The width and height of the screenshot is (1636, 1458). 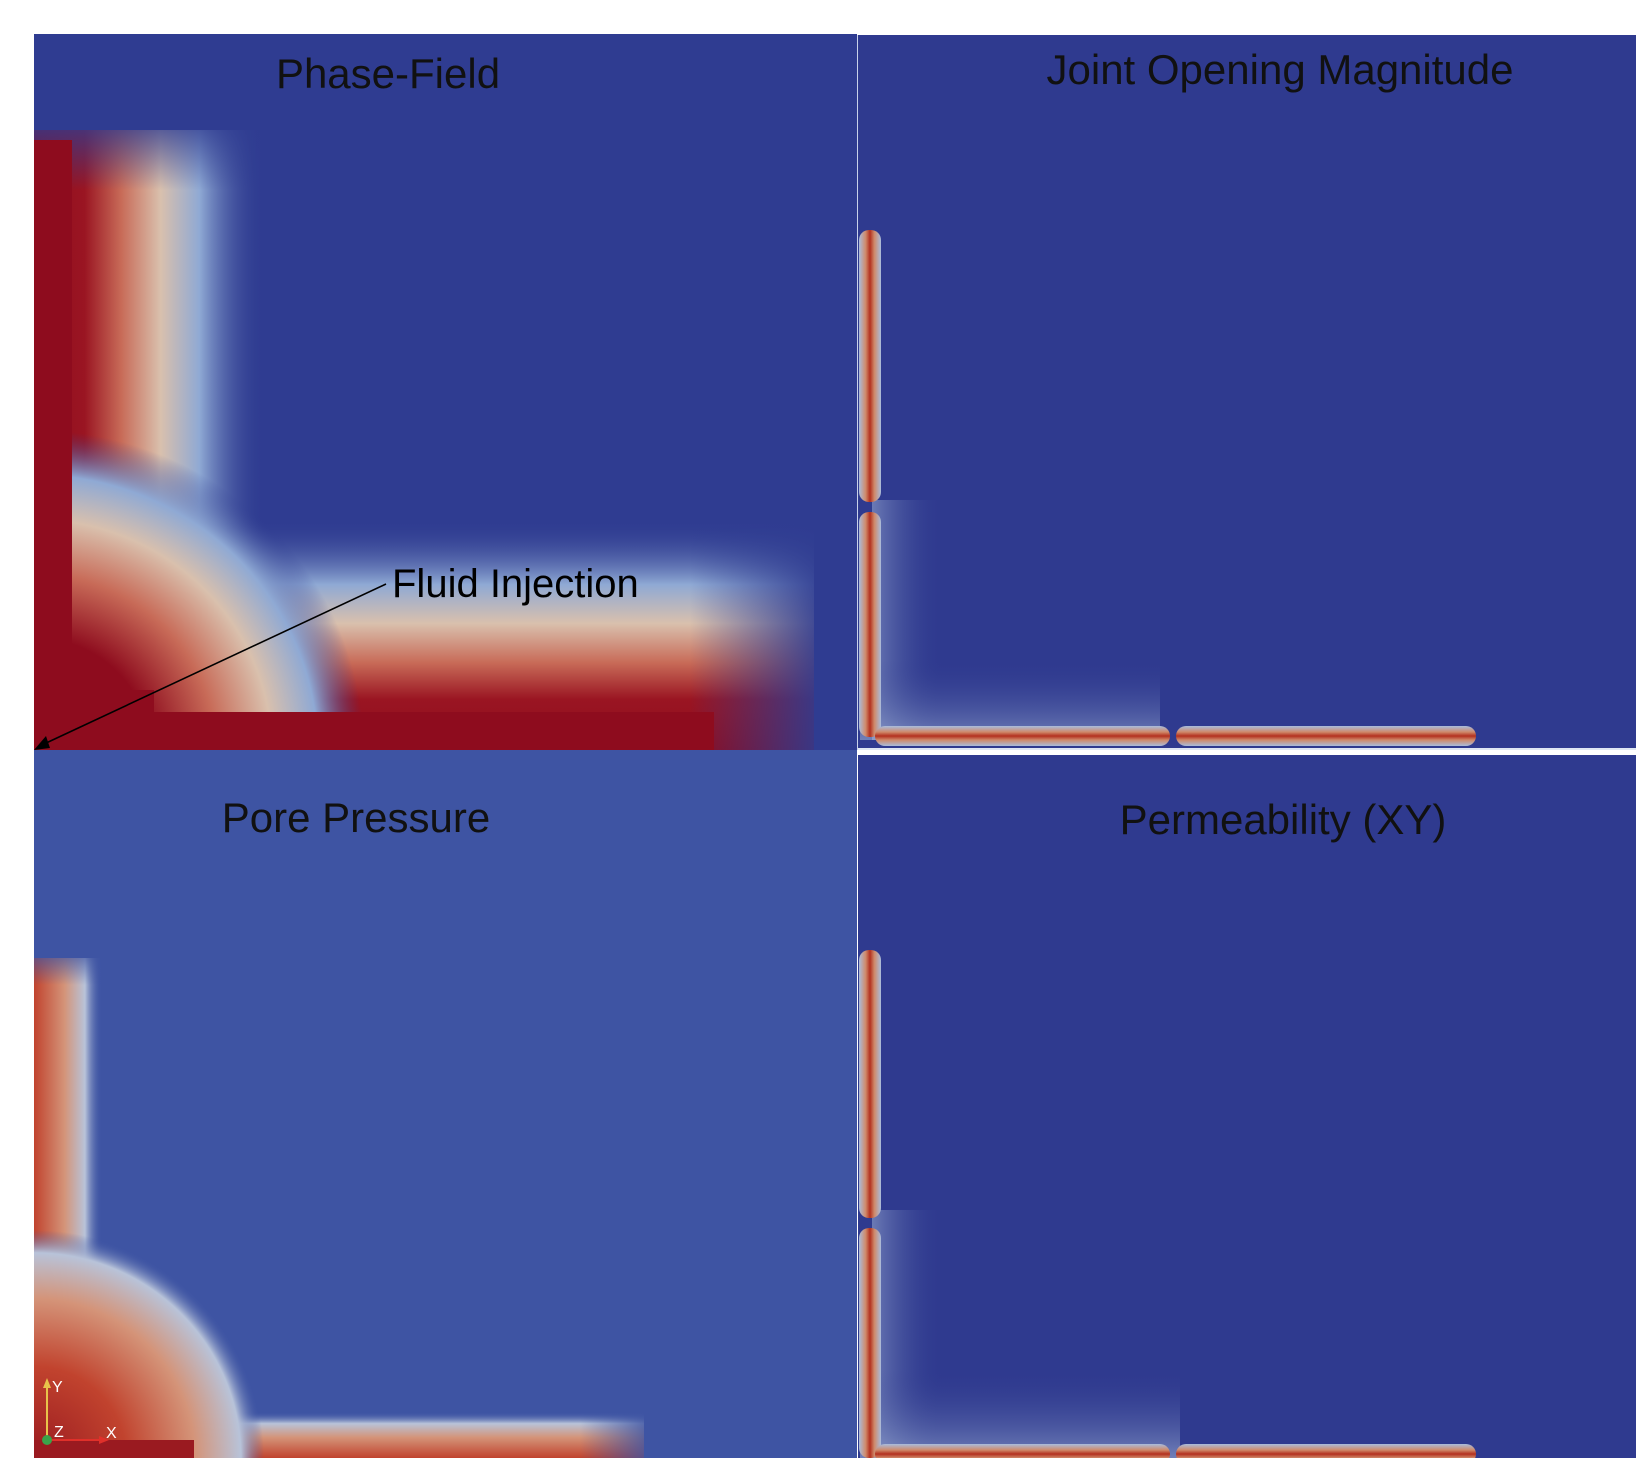 I want to click on joint-opening-horizontal-right, so click(x=1326, y=736).